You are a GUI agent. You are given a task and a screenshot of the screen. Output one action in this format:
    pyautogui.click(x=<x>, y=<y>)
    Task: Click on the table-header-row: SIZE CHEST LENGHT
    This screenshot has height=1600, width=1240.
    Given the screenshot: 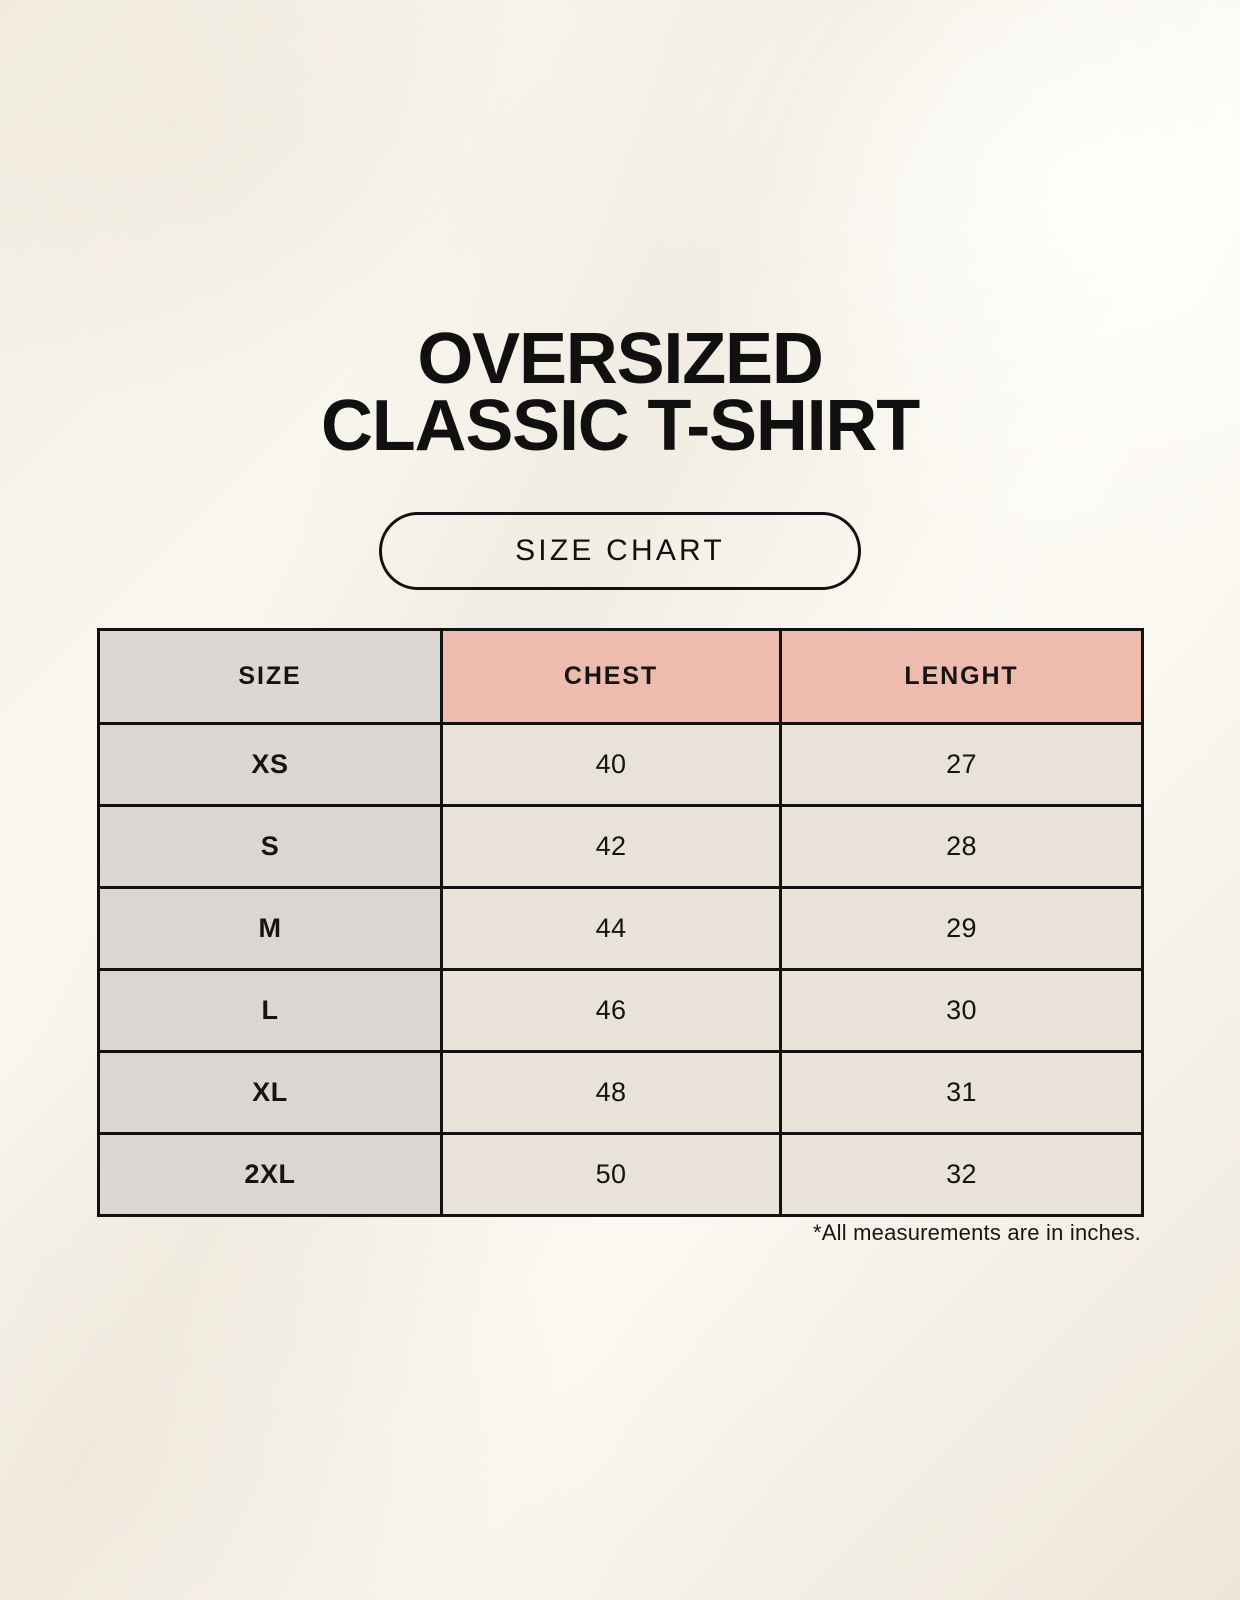 What is the action you would take?
    pyautogui.click(x=620, y=676)
    